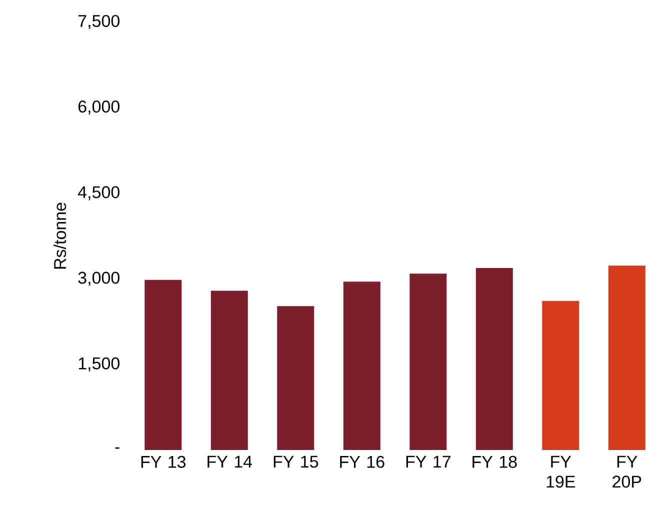 The height and width of the screenshot is (511, 664). I want to click on x-tick-label: FY 20P, so click(627, 472).